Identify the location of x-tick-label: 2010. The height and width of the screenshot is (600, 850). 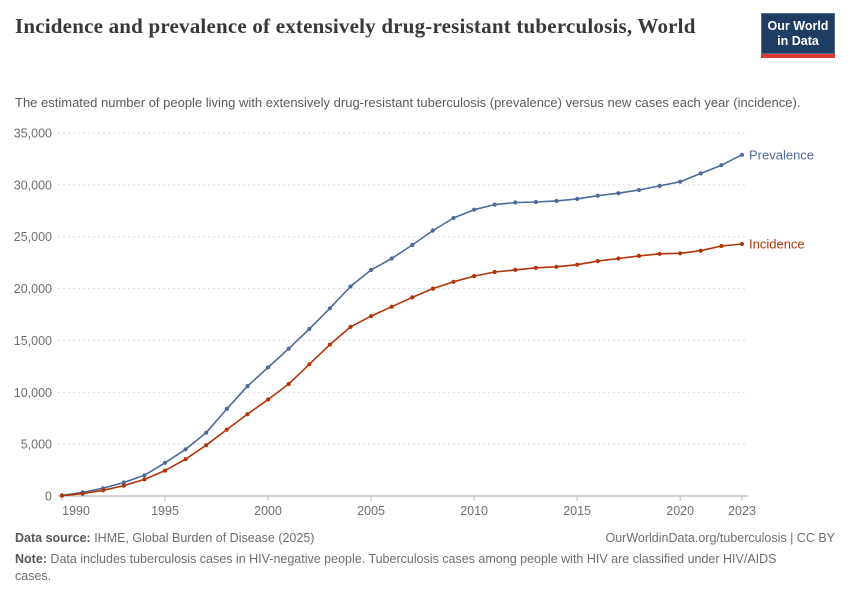
(474, 511).